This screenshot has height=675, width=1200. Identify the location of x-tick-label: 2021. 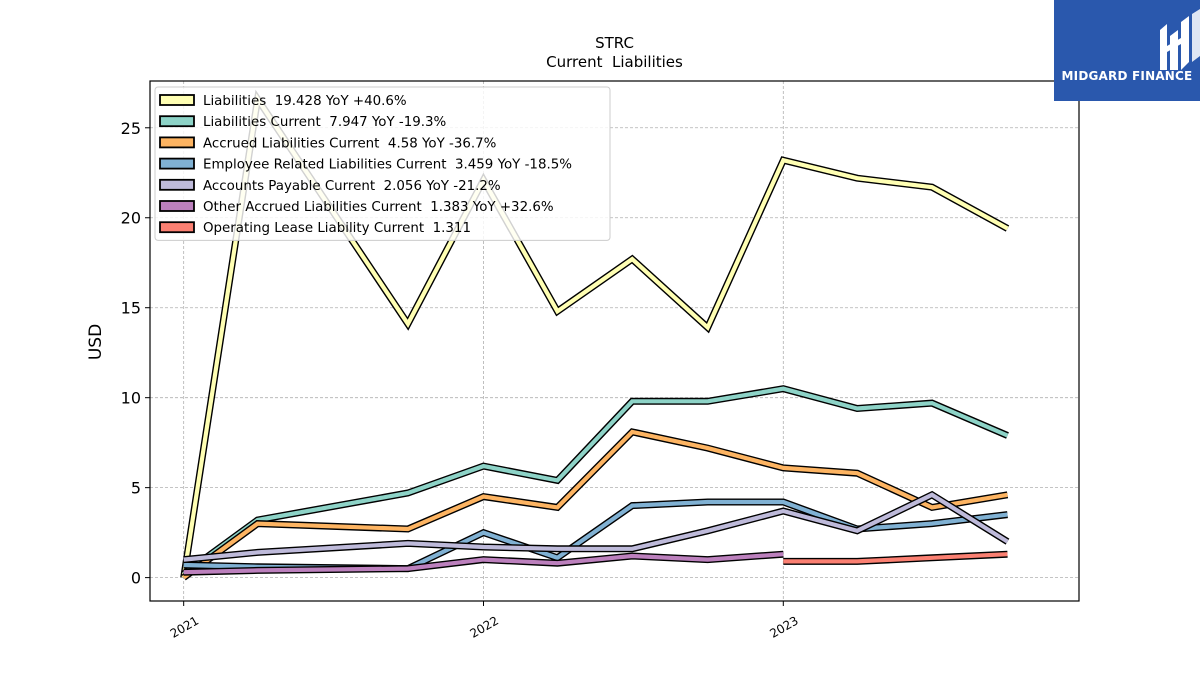
(184, 626).